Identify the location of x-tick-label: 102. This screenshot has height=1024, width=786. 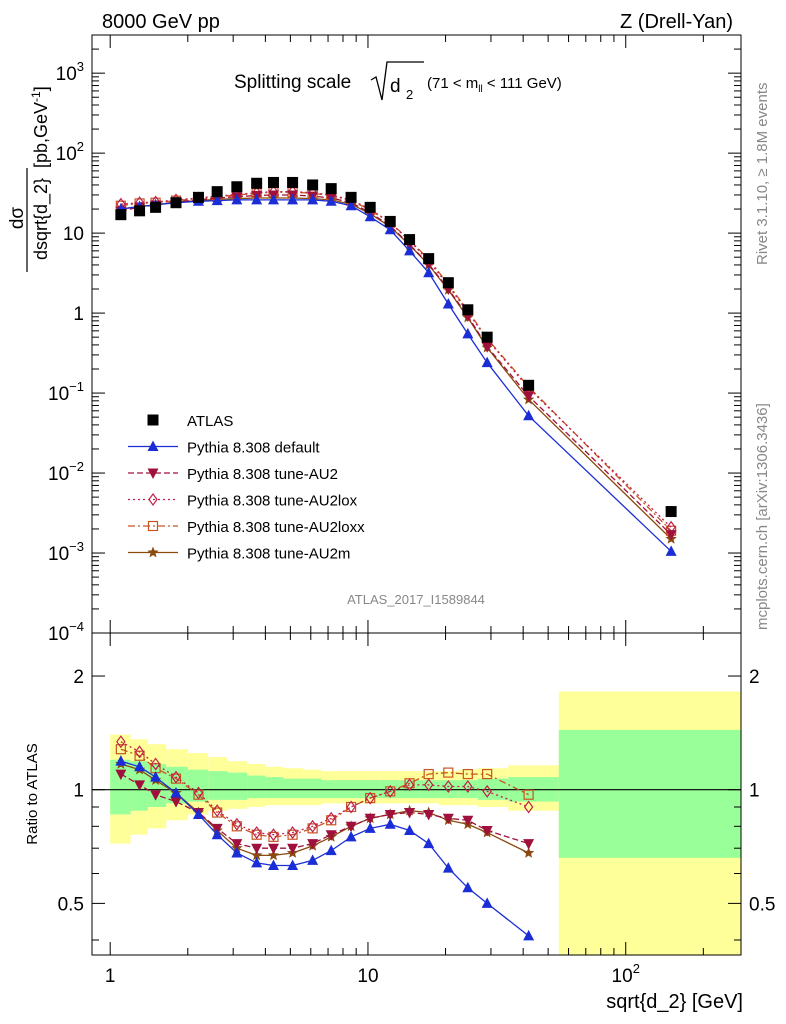
(626, 974).